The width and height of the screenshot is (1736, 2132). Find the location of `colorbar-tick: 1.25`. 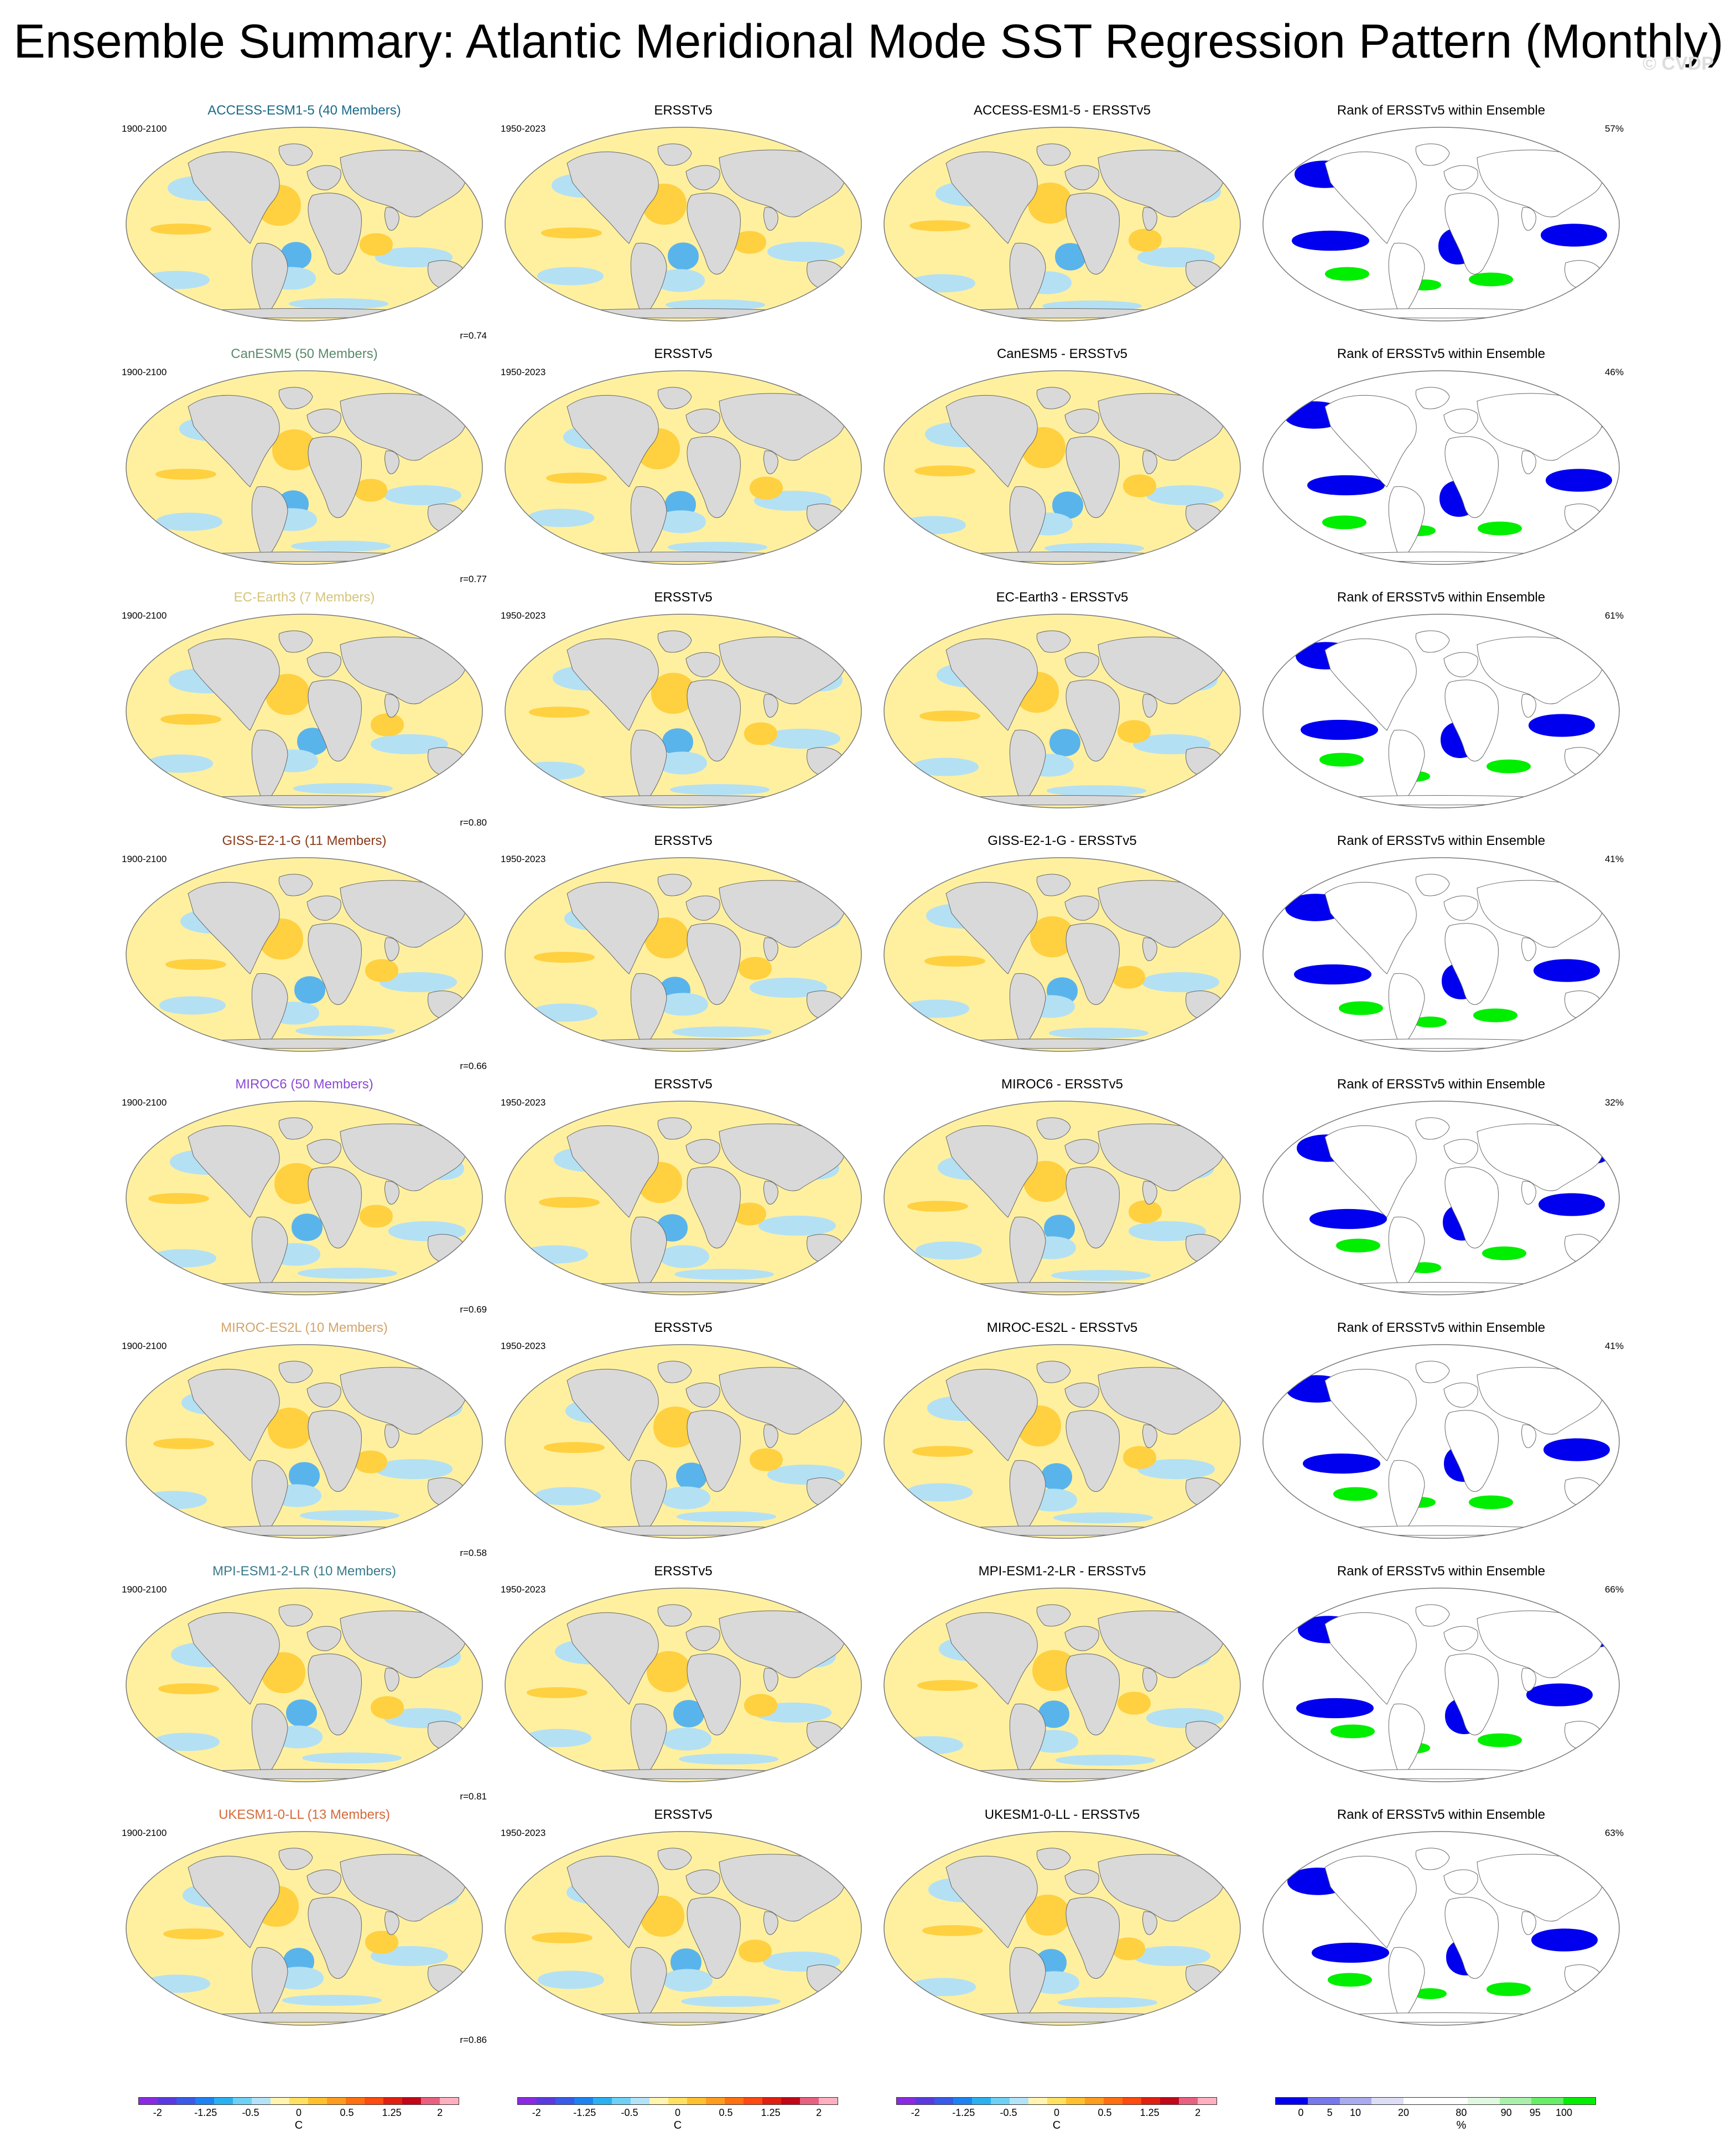

colorbar-tick: 1.25 is located at coordinates (1150, 2112).